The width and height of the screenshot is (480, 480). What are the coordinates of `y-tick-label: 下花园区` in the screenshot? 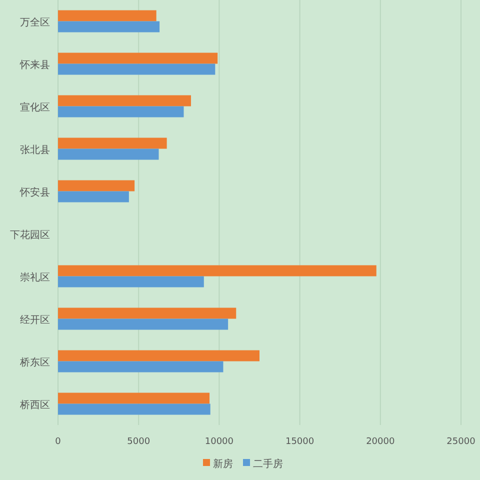 It's located at (30, 234).